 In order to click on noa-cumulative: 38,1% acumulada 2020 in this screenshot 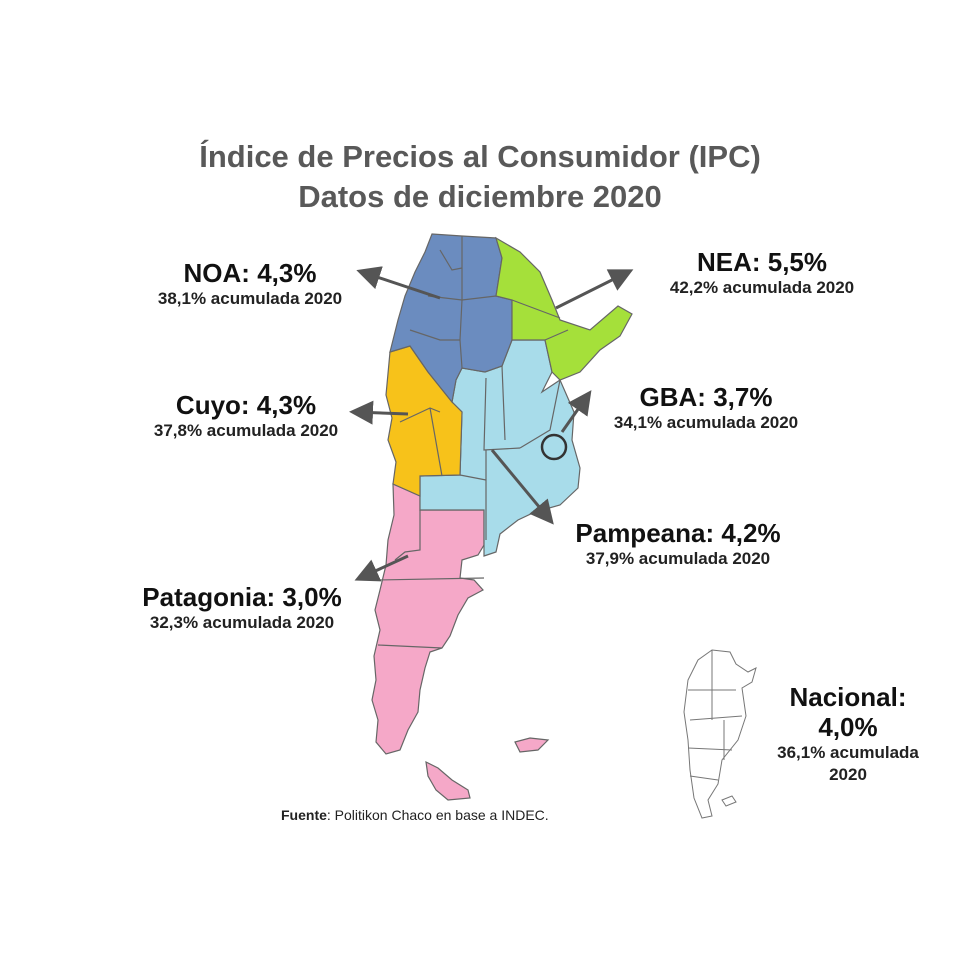, I will do `click(250, 298)`.